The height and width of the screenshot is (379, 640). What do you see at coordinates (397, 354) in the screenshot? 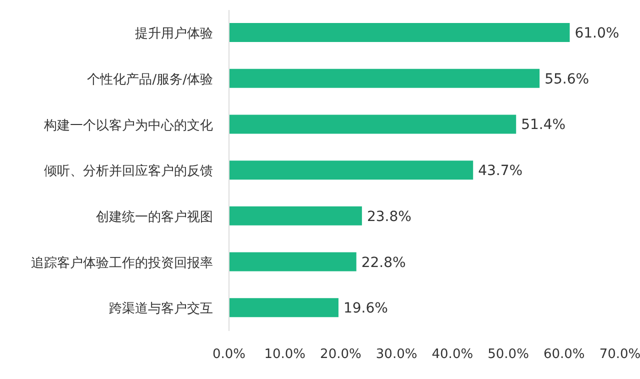
I see `x-tick-label: 30.0%` at bounding box center [397, 354].